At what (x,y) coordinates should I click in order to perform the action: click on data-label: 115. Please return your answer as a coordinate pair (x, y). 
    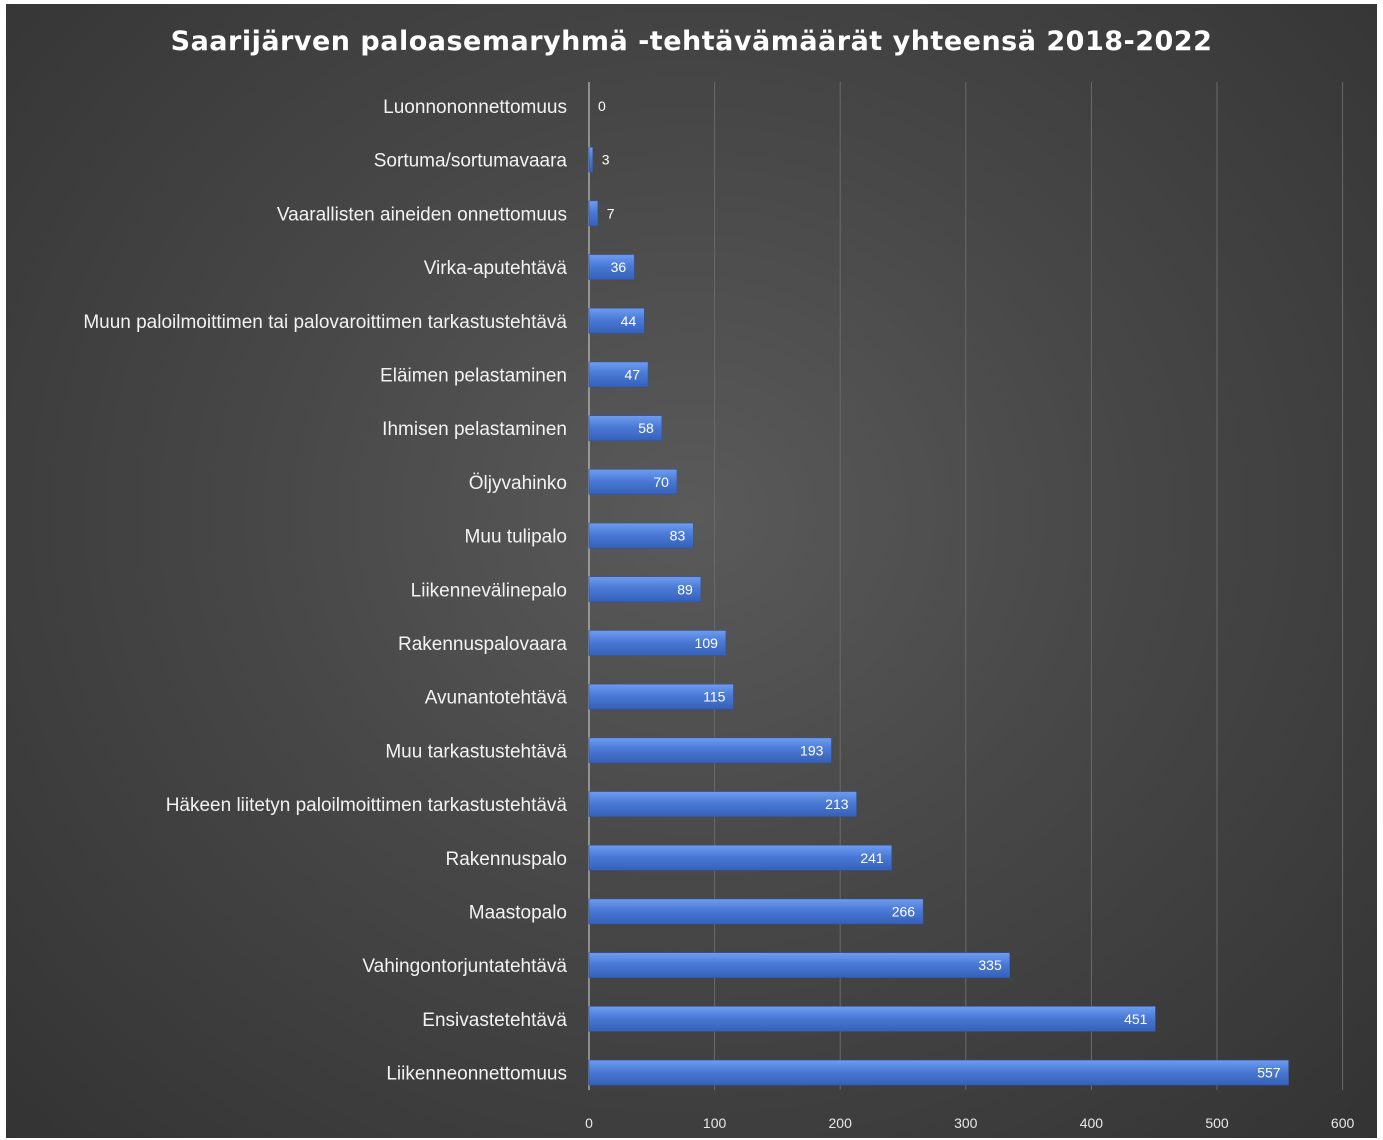
    Looking at the image, I should click on (714, 697).